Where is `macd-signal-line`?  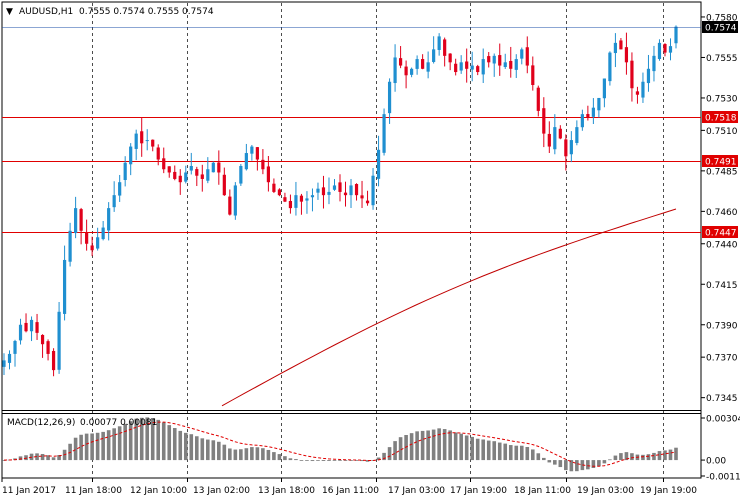
macd-signal-line is located at coordinates (340, 444).